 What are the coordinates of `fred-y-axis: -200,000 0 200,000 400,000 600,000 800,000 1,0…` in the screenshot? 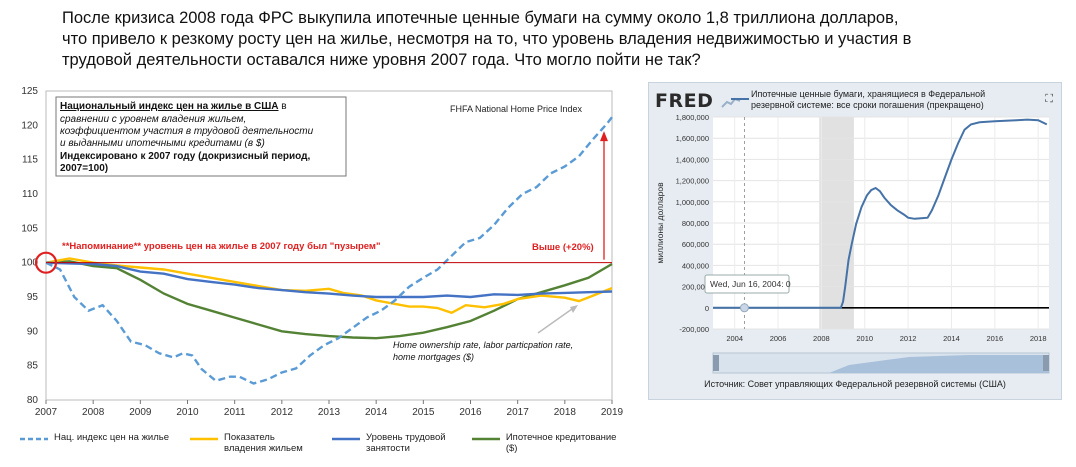 It's located at (692, 223).